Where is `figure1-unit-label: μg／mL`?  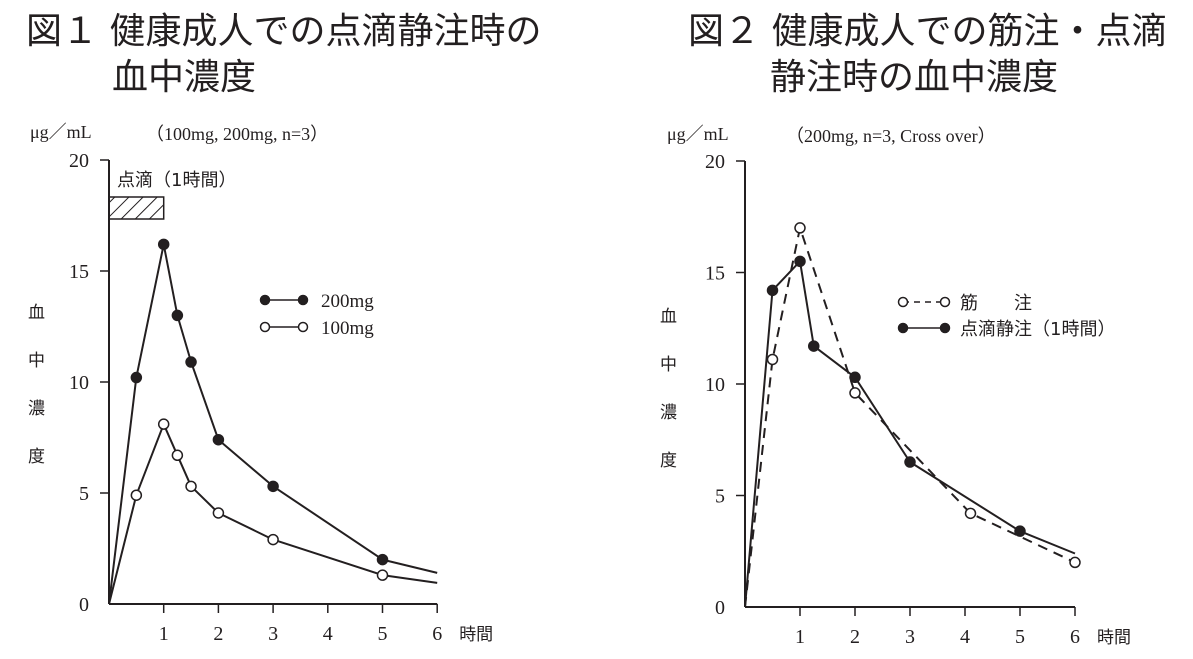
figure1-unit-label: μg／mL is located at coordinates (61, 132).